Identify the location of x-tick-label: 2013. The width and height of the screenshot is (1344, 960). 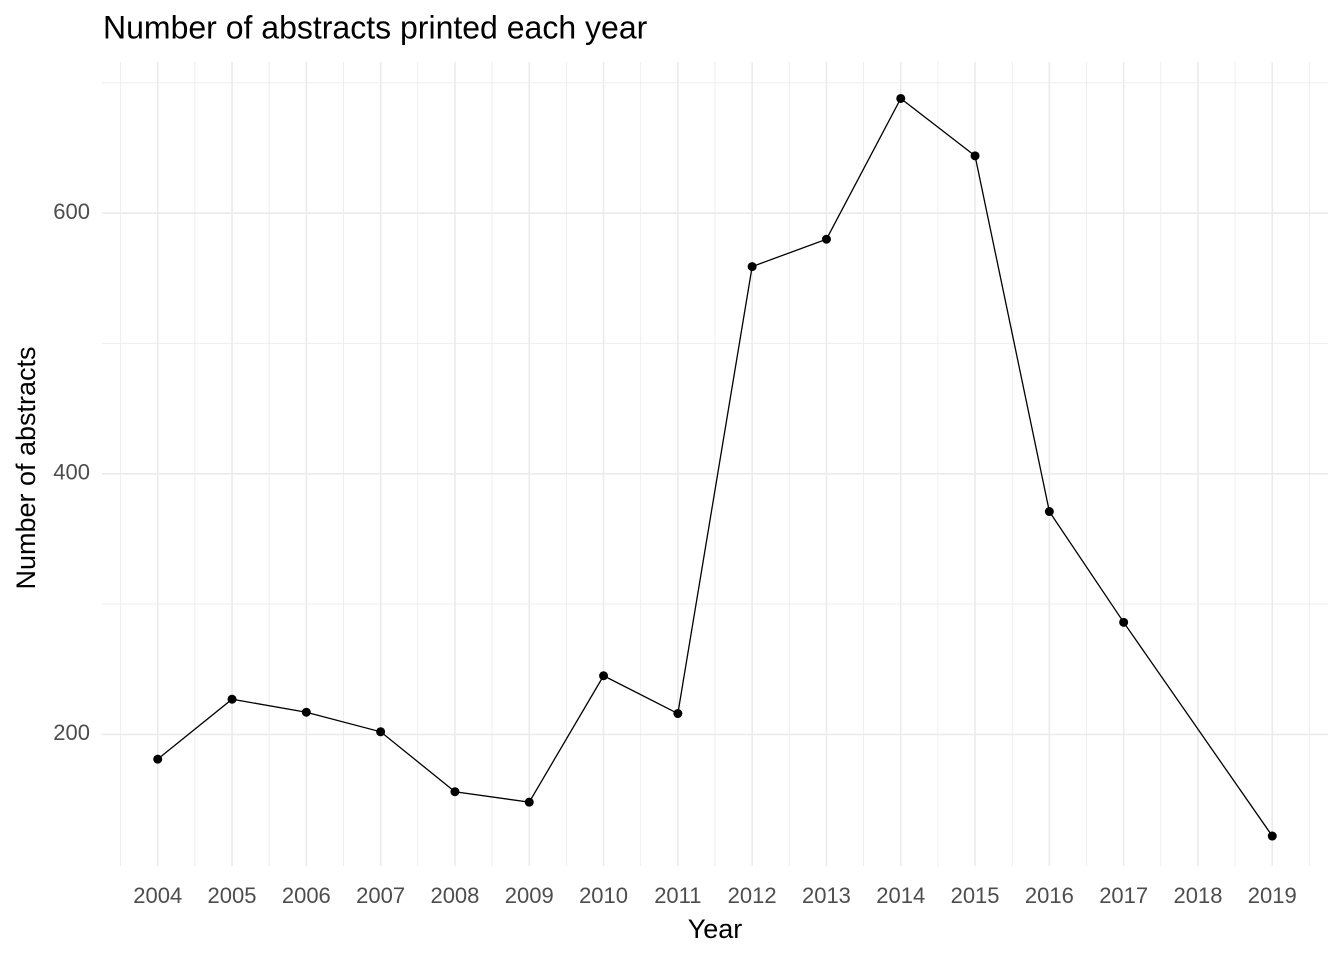
(826, 895).